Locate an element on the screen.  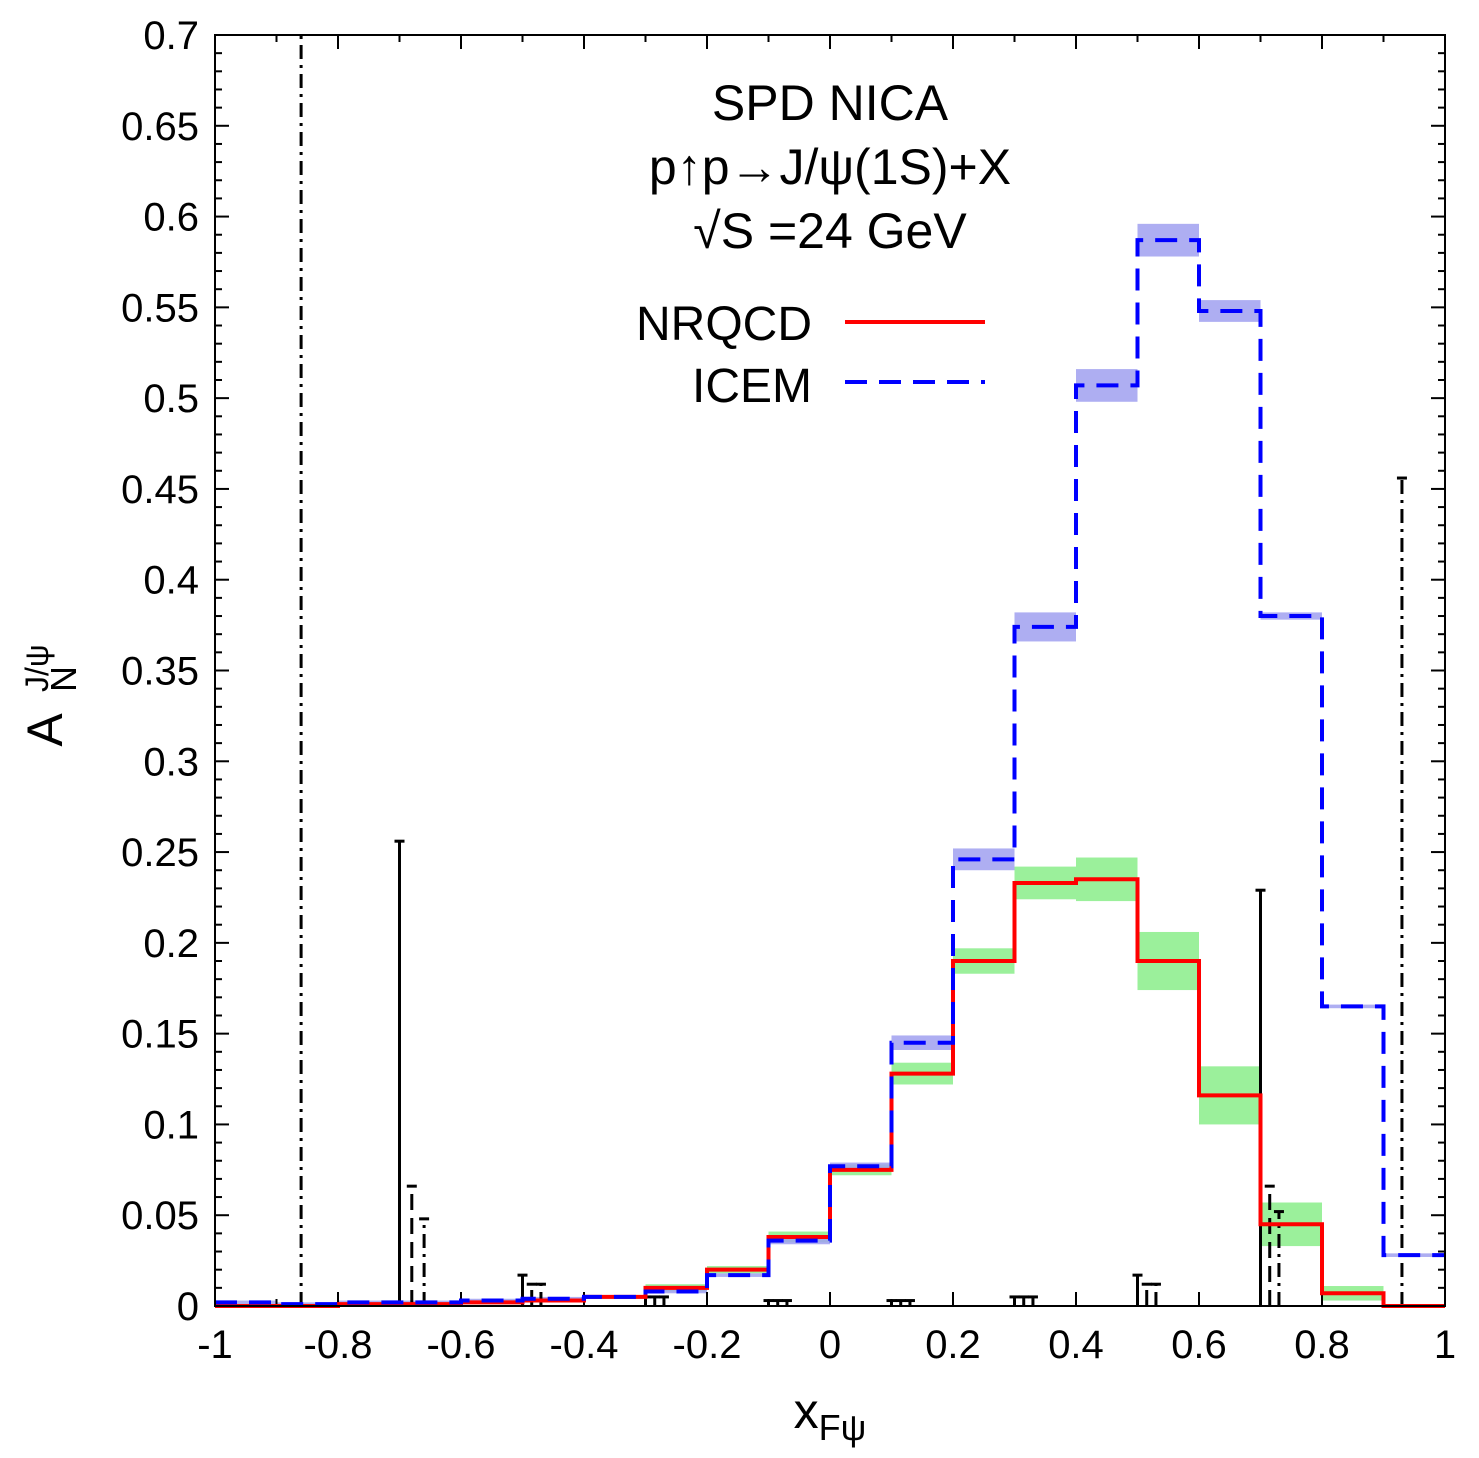
y-tick-label: 0.45 is located at coordinates (160, 490).